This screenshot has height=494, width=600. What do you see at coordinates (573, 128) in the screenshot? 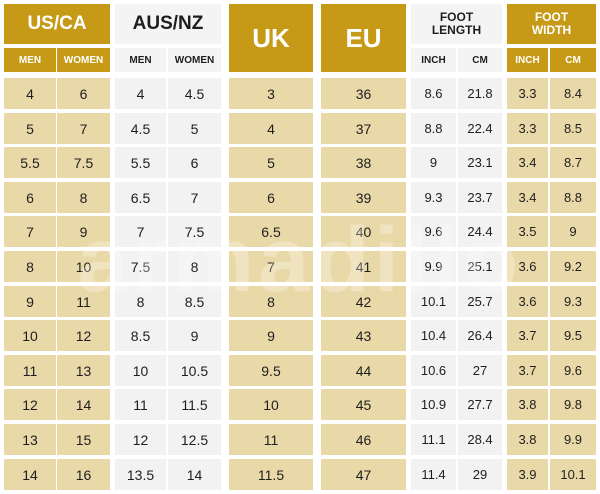
I see `cell-width-cm: 8.5` at bounding box center [573, 128].